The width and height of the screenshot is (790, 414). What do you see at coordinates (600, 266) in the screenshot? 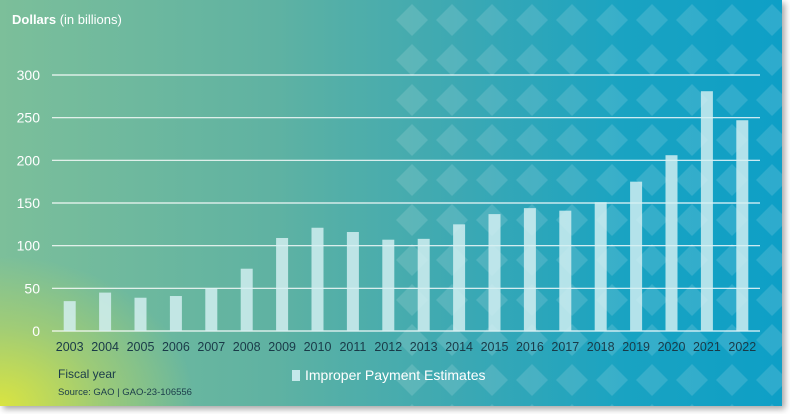
I see `bar-2018` at bounding box center [600, 266].